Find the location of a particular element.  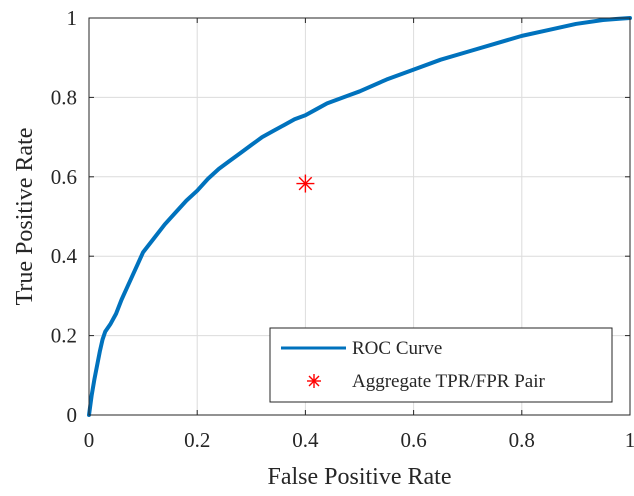

x-tick-label: 1 is located at coordinates (629, 440).